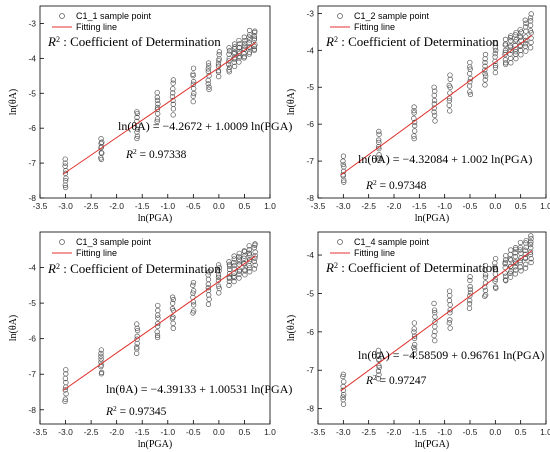  Describe the element at coordinates (160, 323) in the screenshot. I see `sample-points` at that location.